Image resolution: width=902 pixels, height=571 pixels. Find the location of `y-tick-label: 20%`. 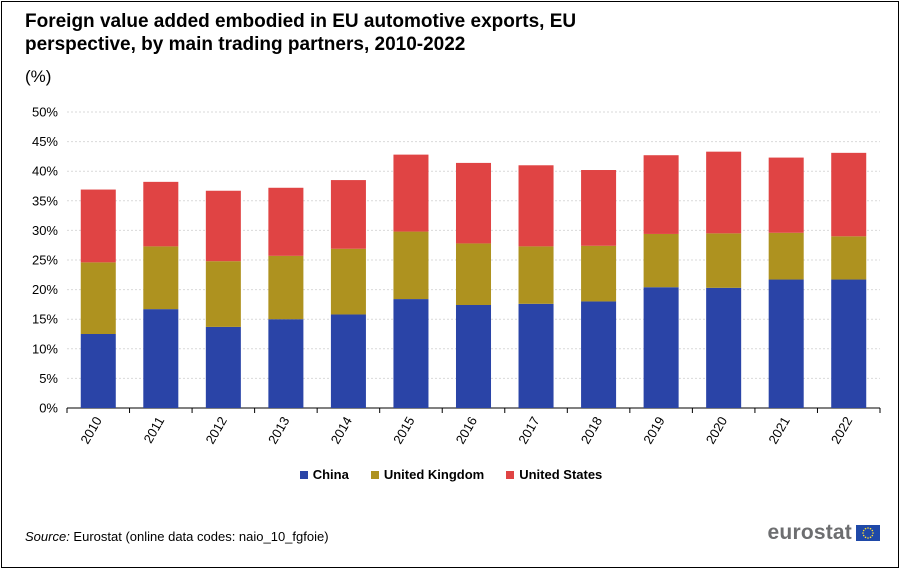

y-tick-label: 20% is located at coordinates (45, 289).